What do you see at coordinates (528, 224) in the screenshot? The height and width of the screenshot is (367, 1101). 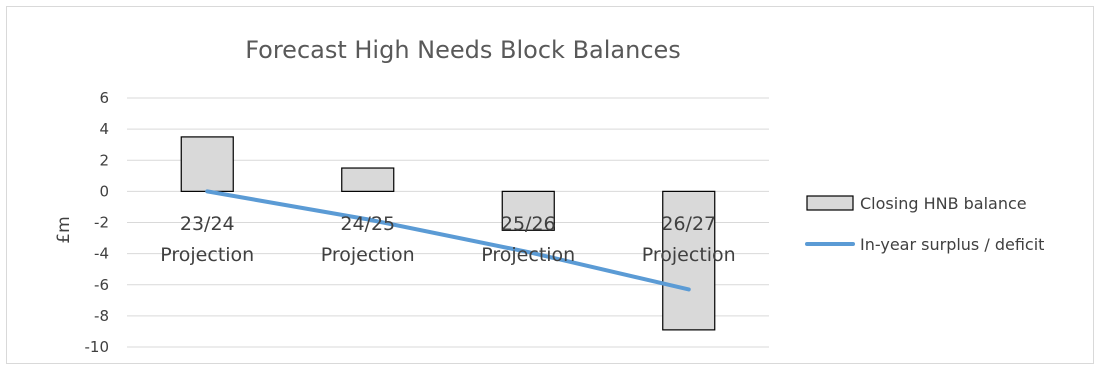 I see `category-label: 25/26` at bounding box center [528, 224].